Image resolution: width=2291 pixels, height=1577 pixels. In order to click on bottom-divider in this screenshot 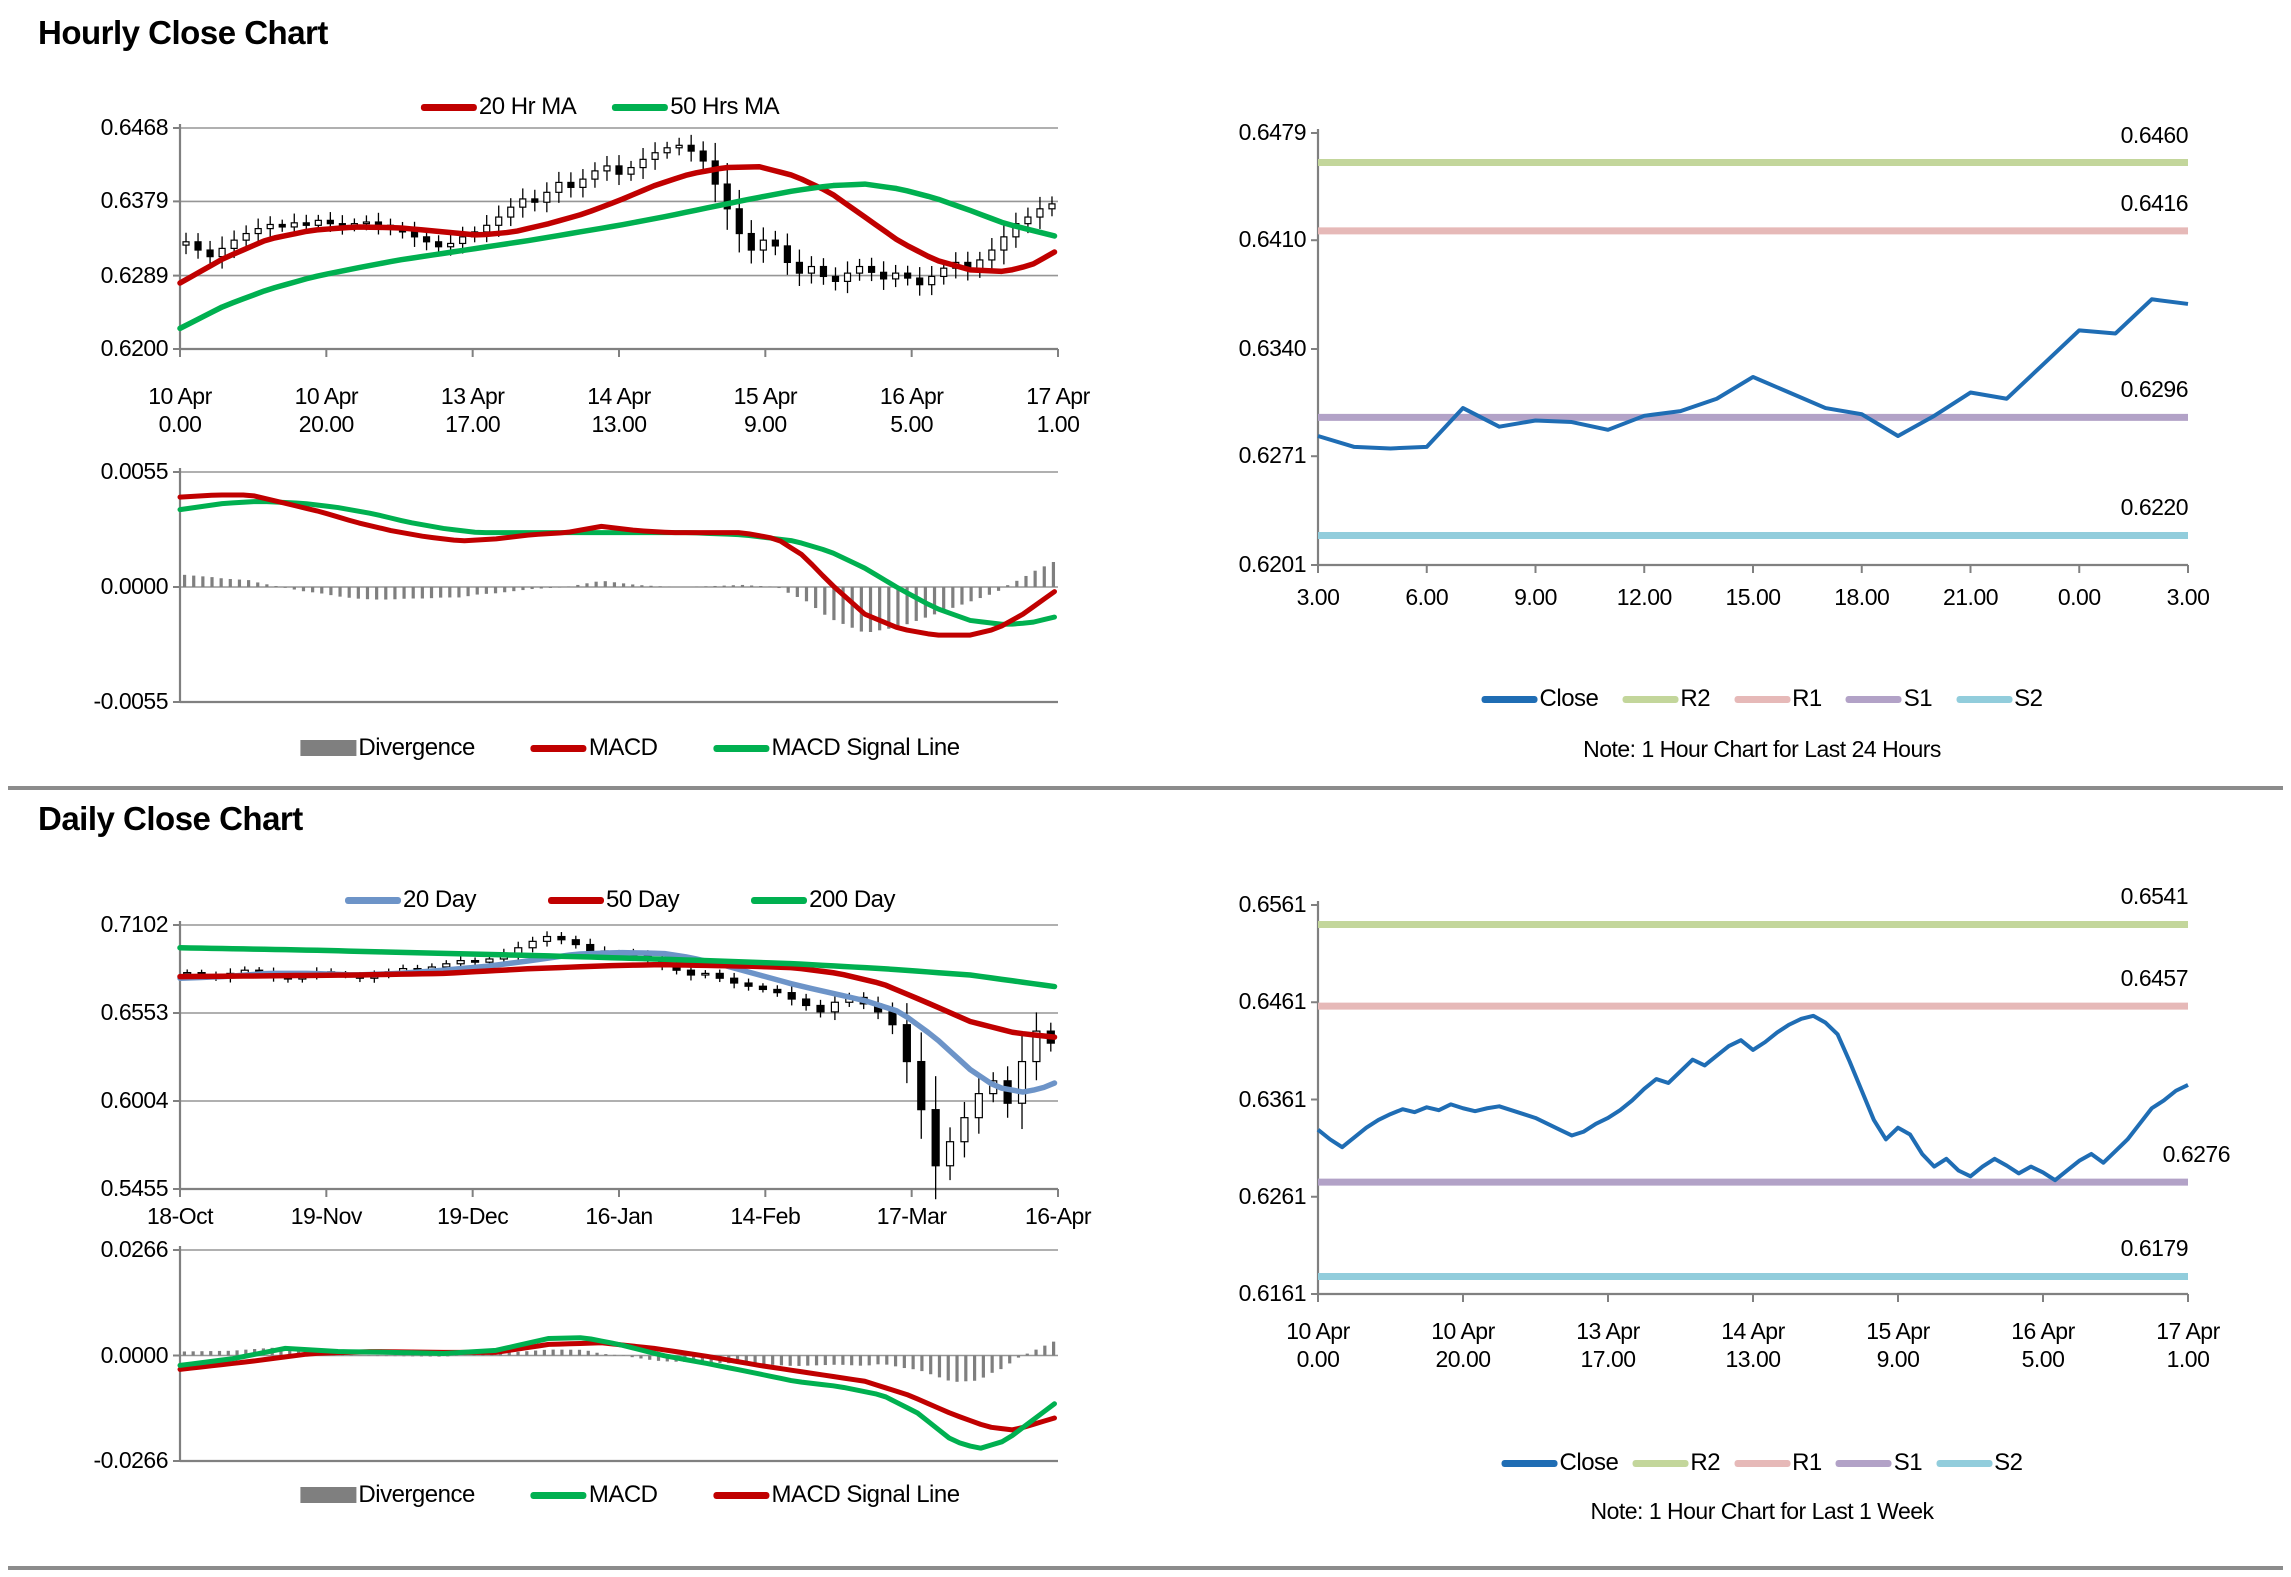, I will do `click(1145, 1568)`.